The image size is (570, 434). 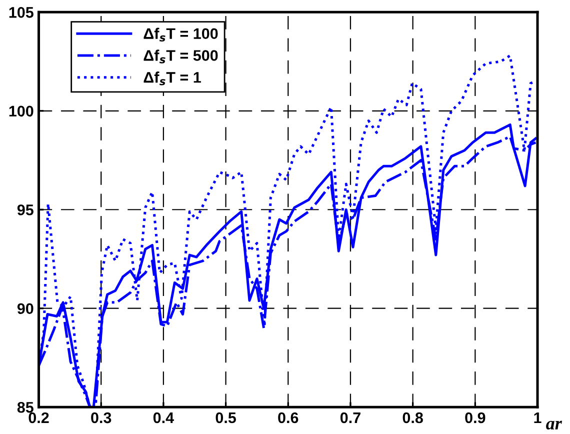 What do you see at coordinates (475, 418) in the screenshot?
I see `x-tick-label: 0.9` at bounding box center [475, 418].